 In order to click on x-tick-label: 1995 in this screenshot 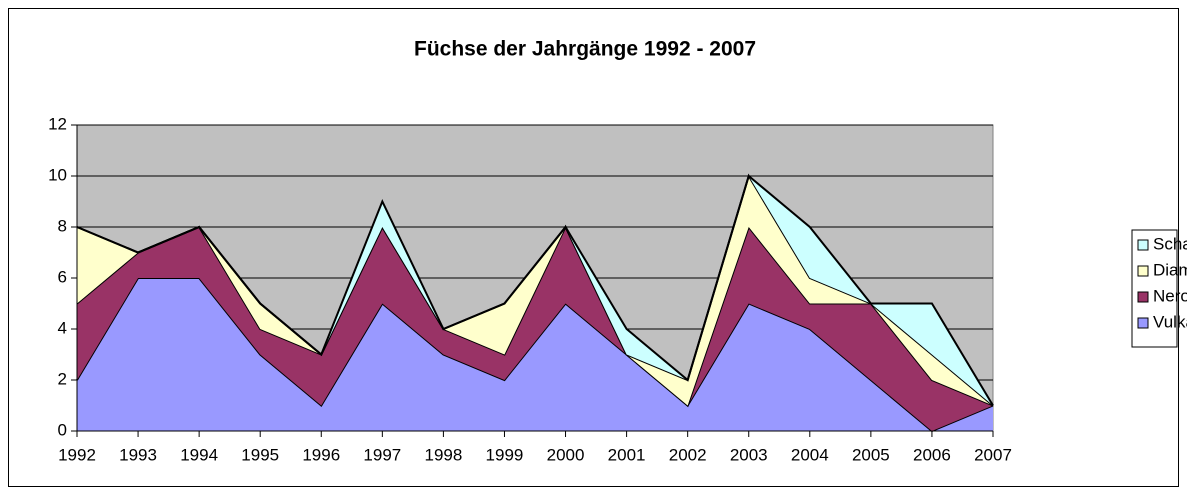, I will do `click(260, 454)`.